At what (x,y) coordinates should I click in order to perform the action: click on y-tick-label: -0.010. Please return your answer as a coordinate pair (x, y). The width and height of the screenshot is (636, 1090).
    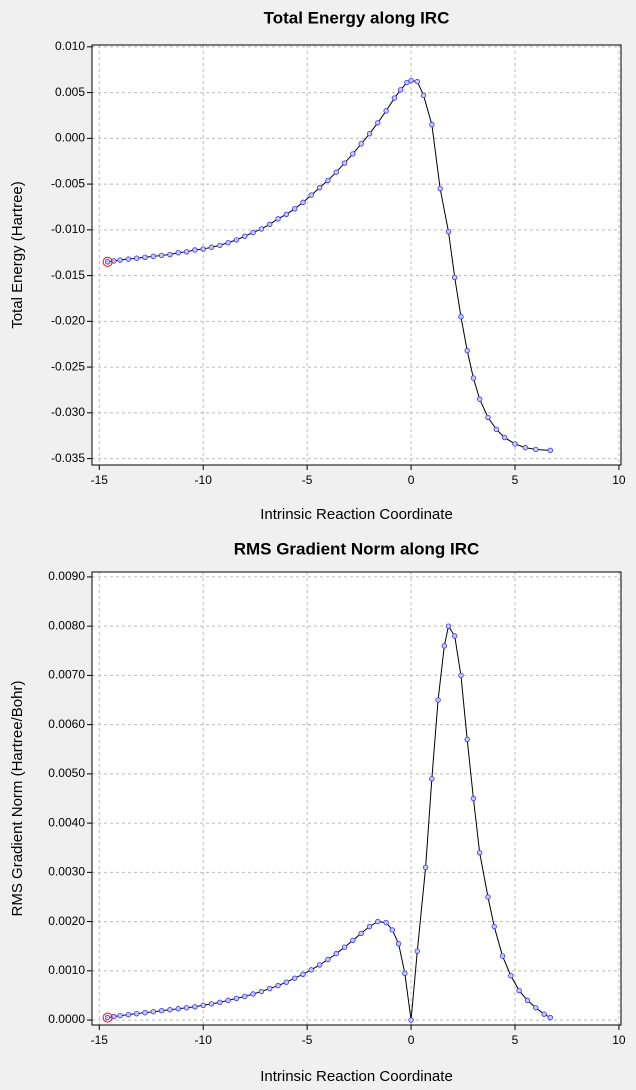
    Looking at the image, I should click on (68, 229).